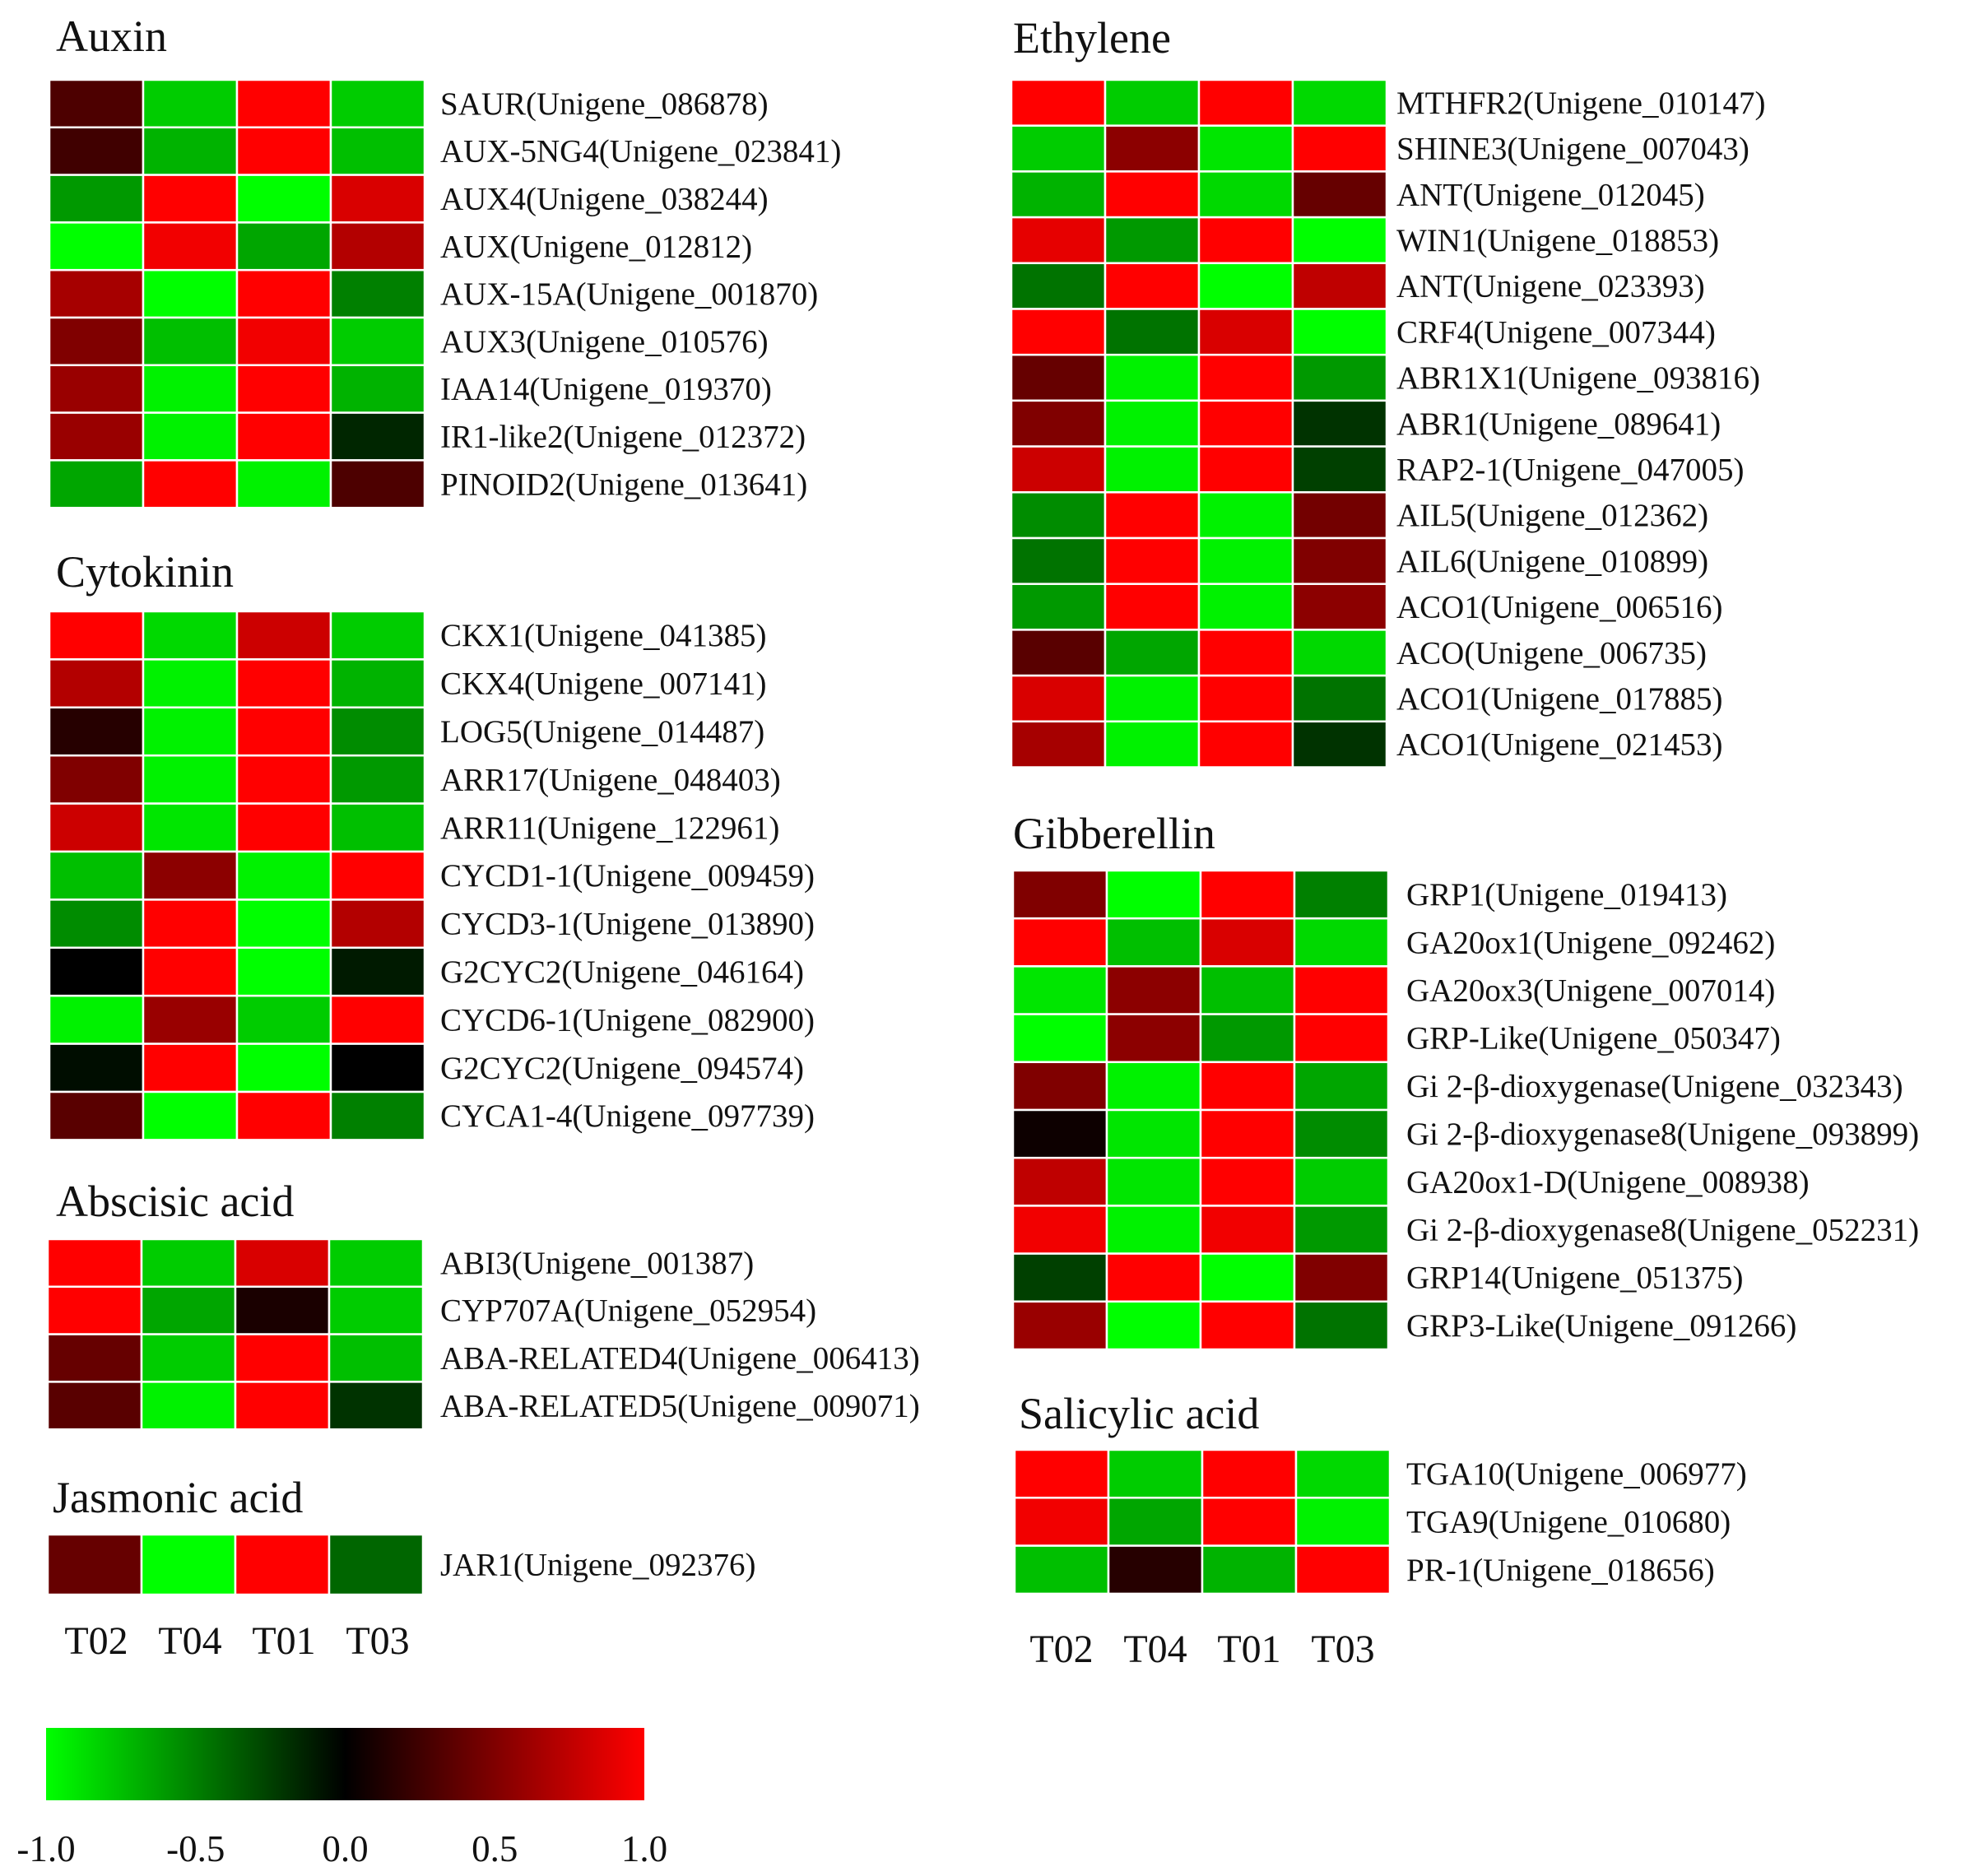 Image resolution: width=1984 pixels, height=1876 pixels. I want to click on colorbar-tick-label: 1.0, so click(644, 1848).